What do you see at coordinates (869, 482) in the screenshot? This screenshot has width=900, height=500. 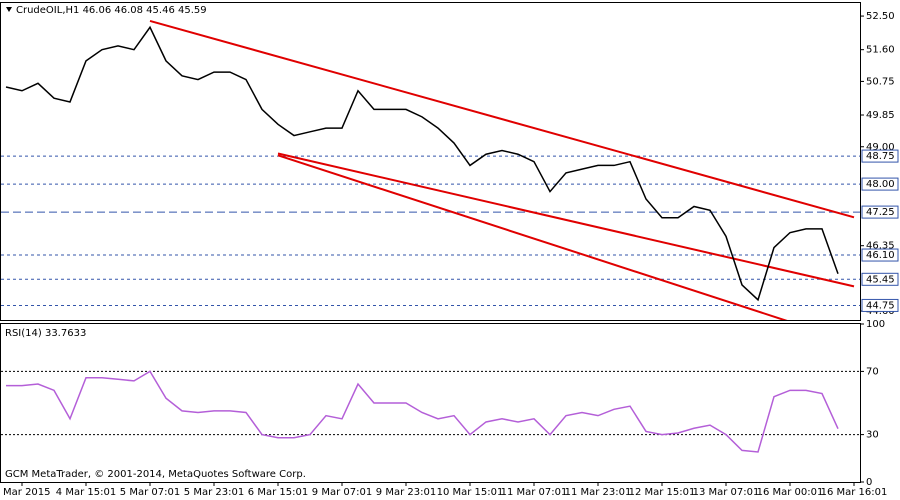 I see `y-tick-label: 0` at bounding box center [869, 482].